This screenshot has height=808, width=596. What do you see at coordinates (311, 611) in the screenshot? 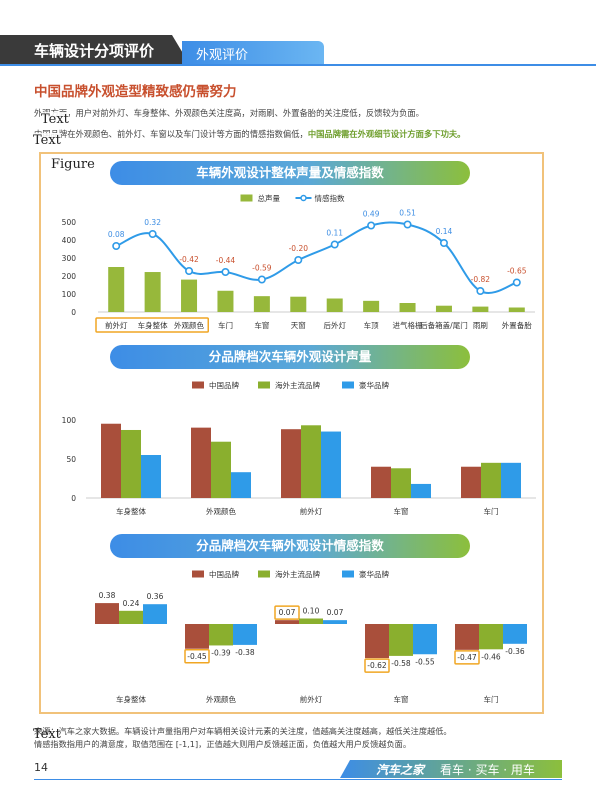
I see `chart3-data-label: 0.10` at bounding box center [311, 611].